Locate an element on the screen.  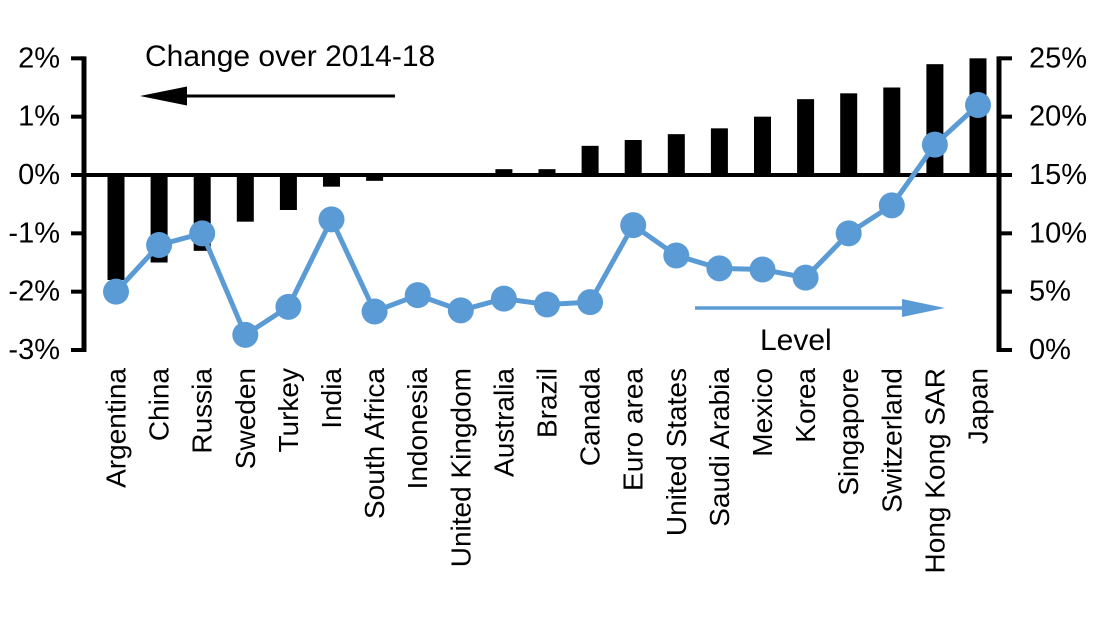
left-axis-tick-label: 0% is located at coordinates (39, 175).